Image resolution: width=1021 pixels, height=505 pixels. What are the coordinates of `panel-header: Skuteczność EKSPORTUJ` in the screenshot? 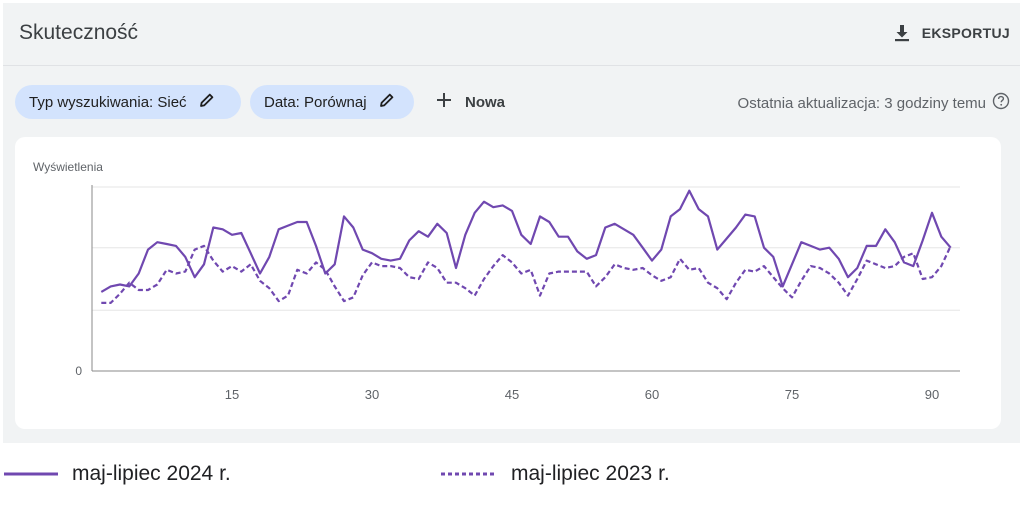 It's located at (511, 34).